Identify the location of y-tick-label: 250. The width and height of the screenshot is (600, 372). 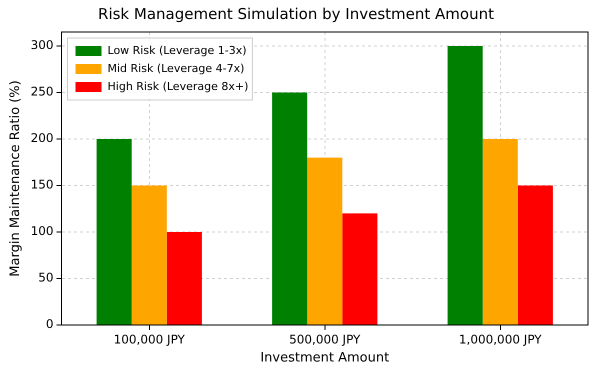
(42, 91).